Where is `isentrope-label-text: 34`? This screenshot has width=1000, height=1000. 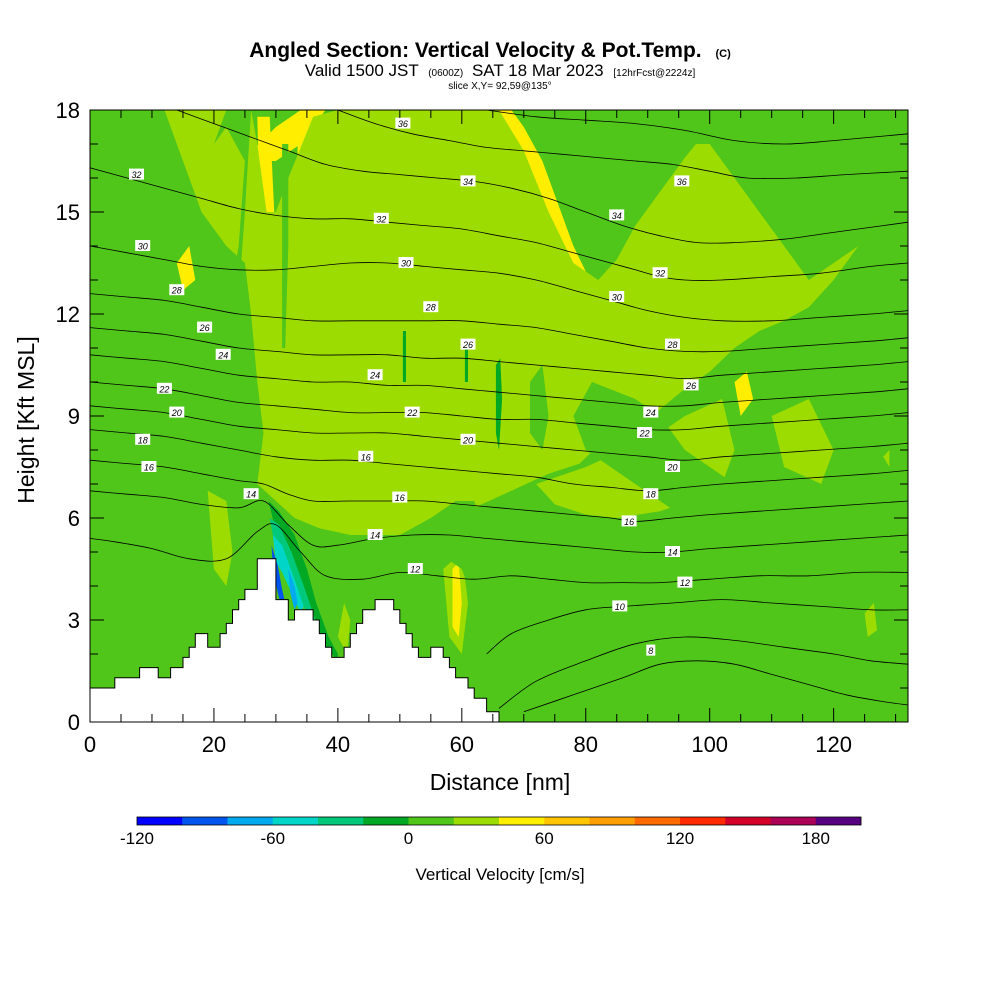 isentrope-label-text: 34 is located at coordinates (617, 216).